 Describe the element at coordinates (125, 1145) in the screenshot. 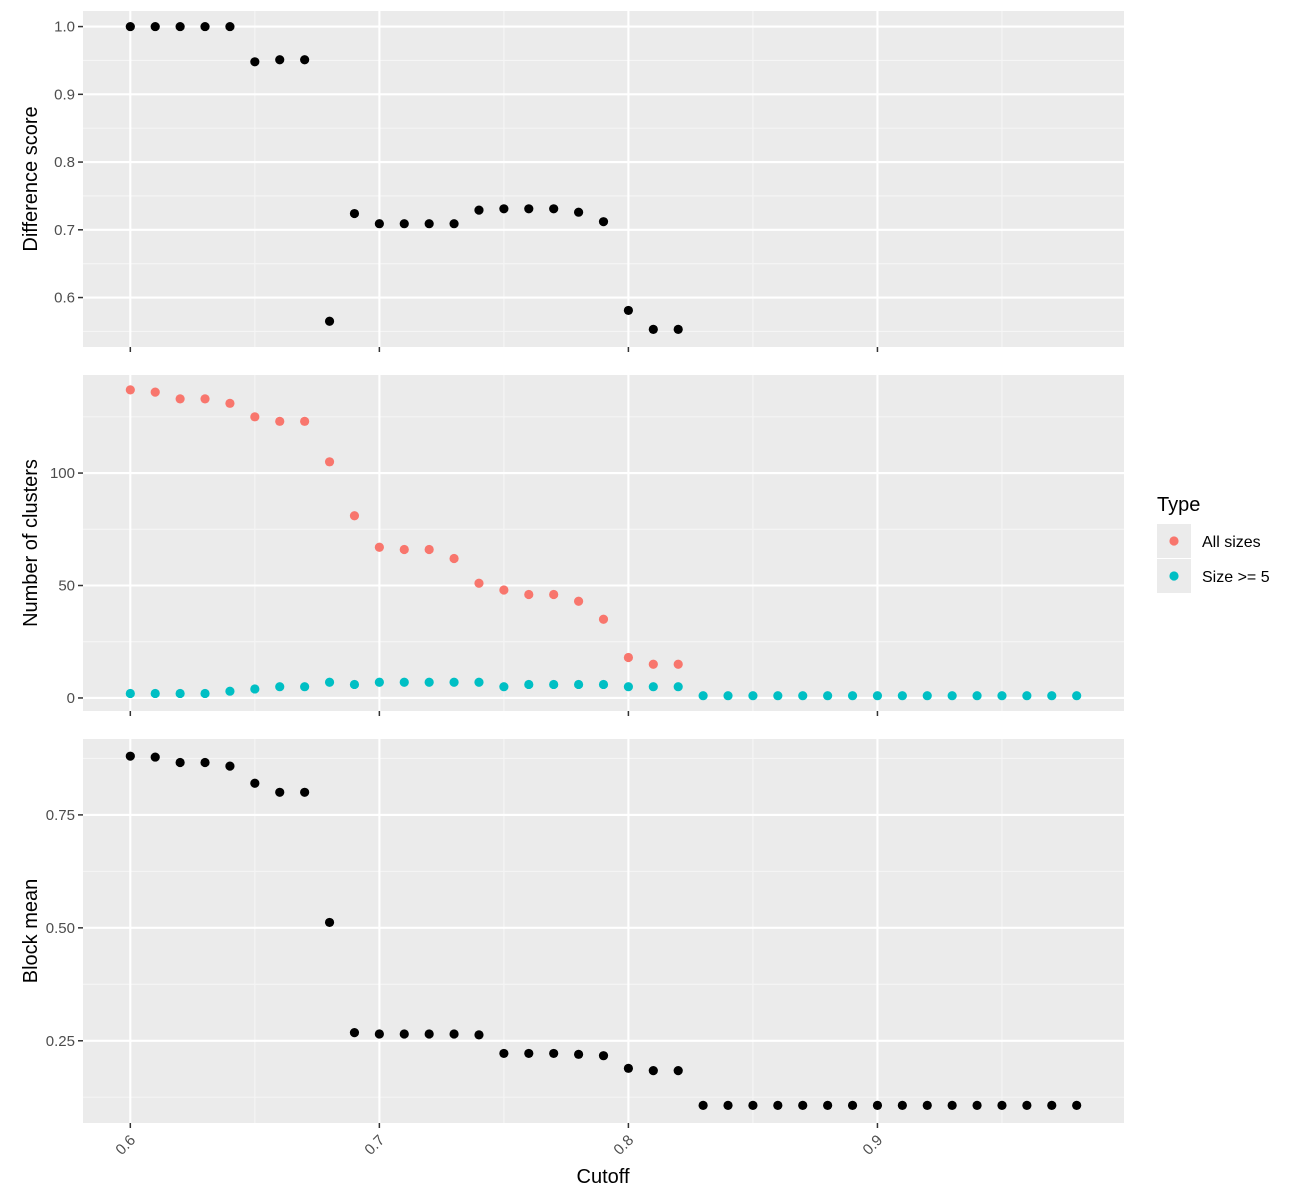

I see `x-tick-label: 0.6` at that location.